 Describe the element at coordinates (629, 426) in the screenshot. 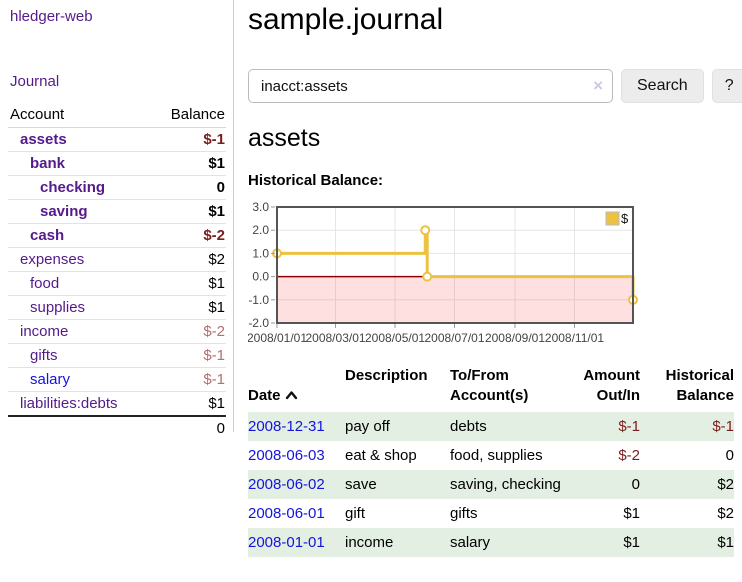

I see `transaction-amount: $-1` at that location.